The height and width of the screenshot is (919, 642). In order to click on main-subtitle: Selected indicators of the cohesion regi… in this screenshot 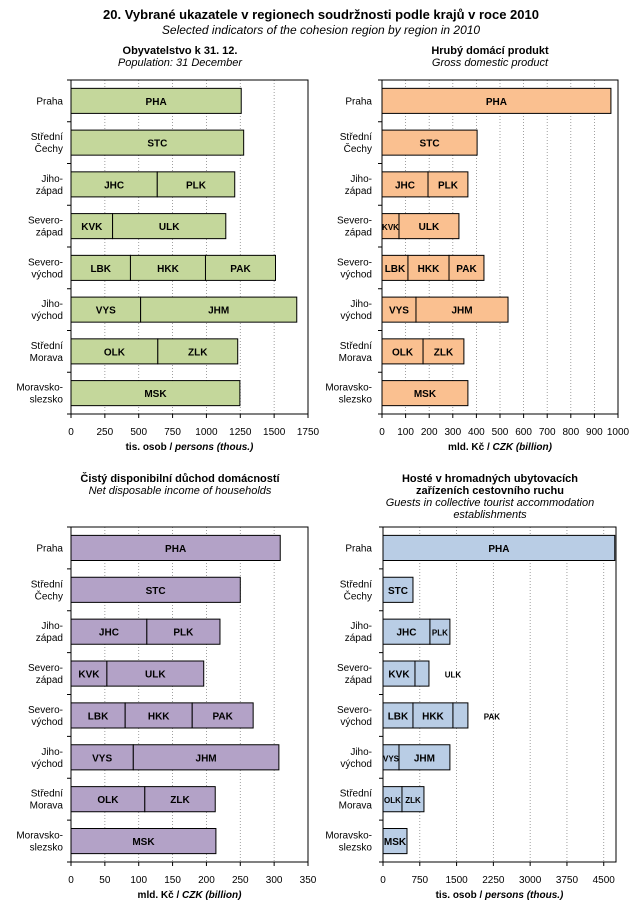, I will do `click(321, 30)`.